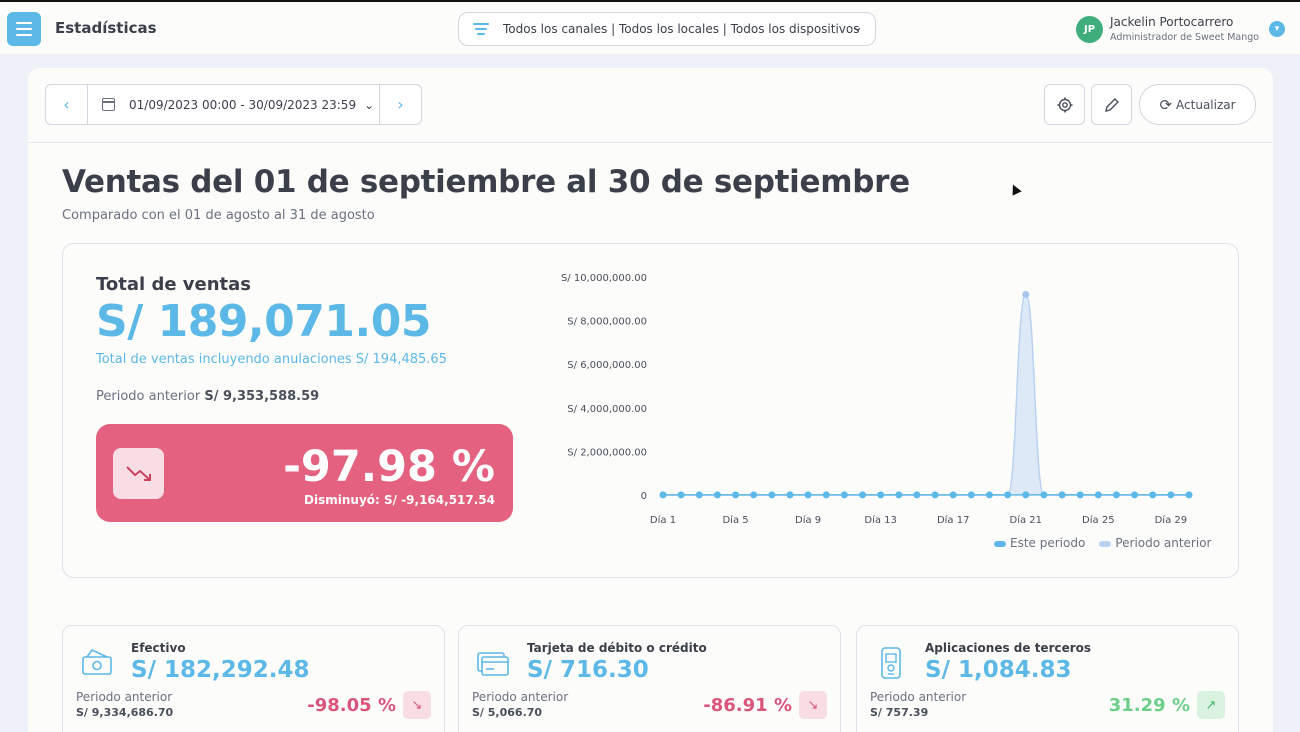  I want to click on filter-icon, so click(481, 29).